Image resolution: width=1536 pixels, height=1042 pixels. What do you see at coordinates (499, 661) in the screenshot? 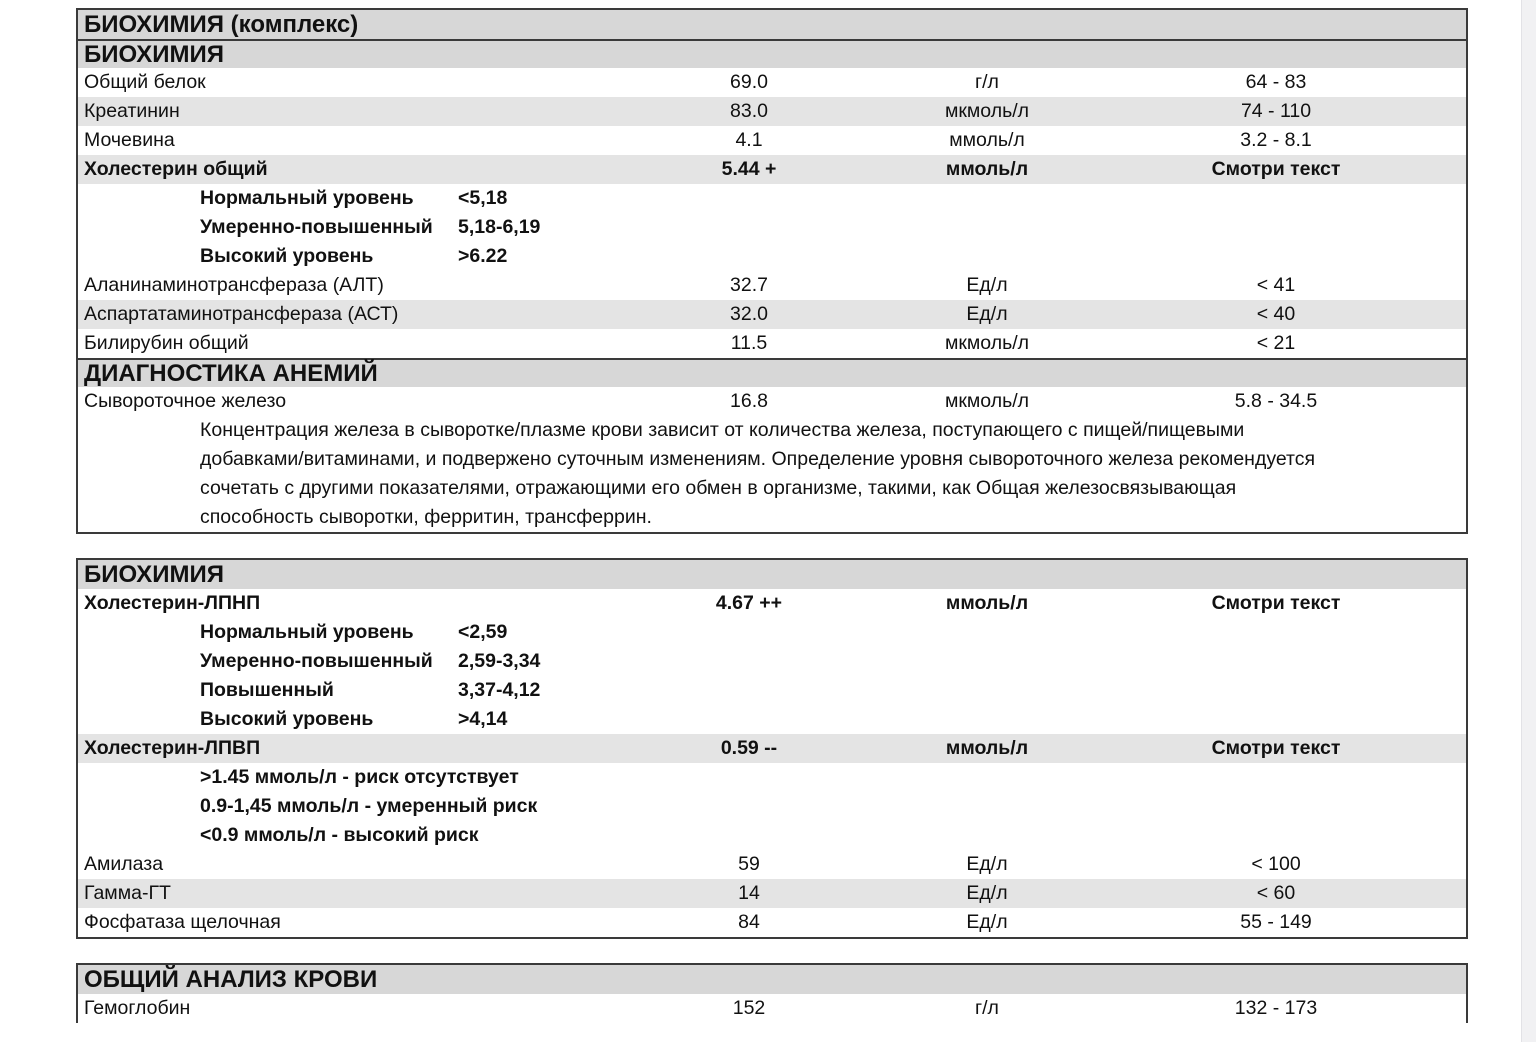
I see `reference-level-value: 2,59-3,34` at bounding box center [499, 661].